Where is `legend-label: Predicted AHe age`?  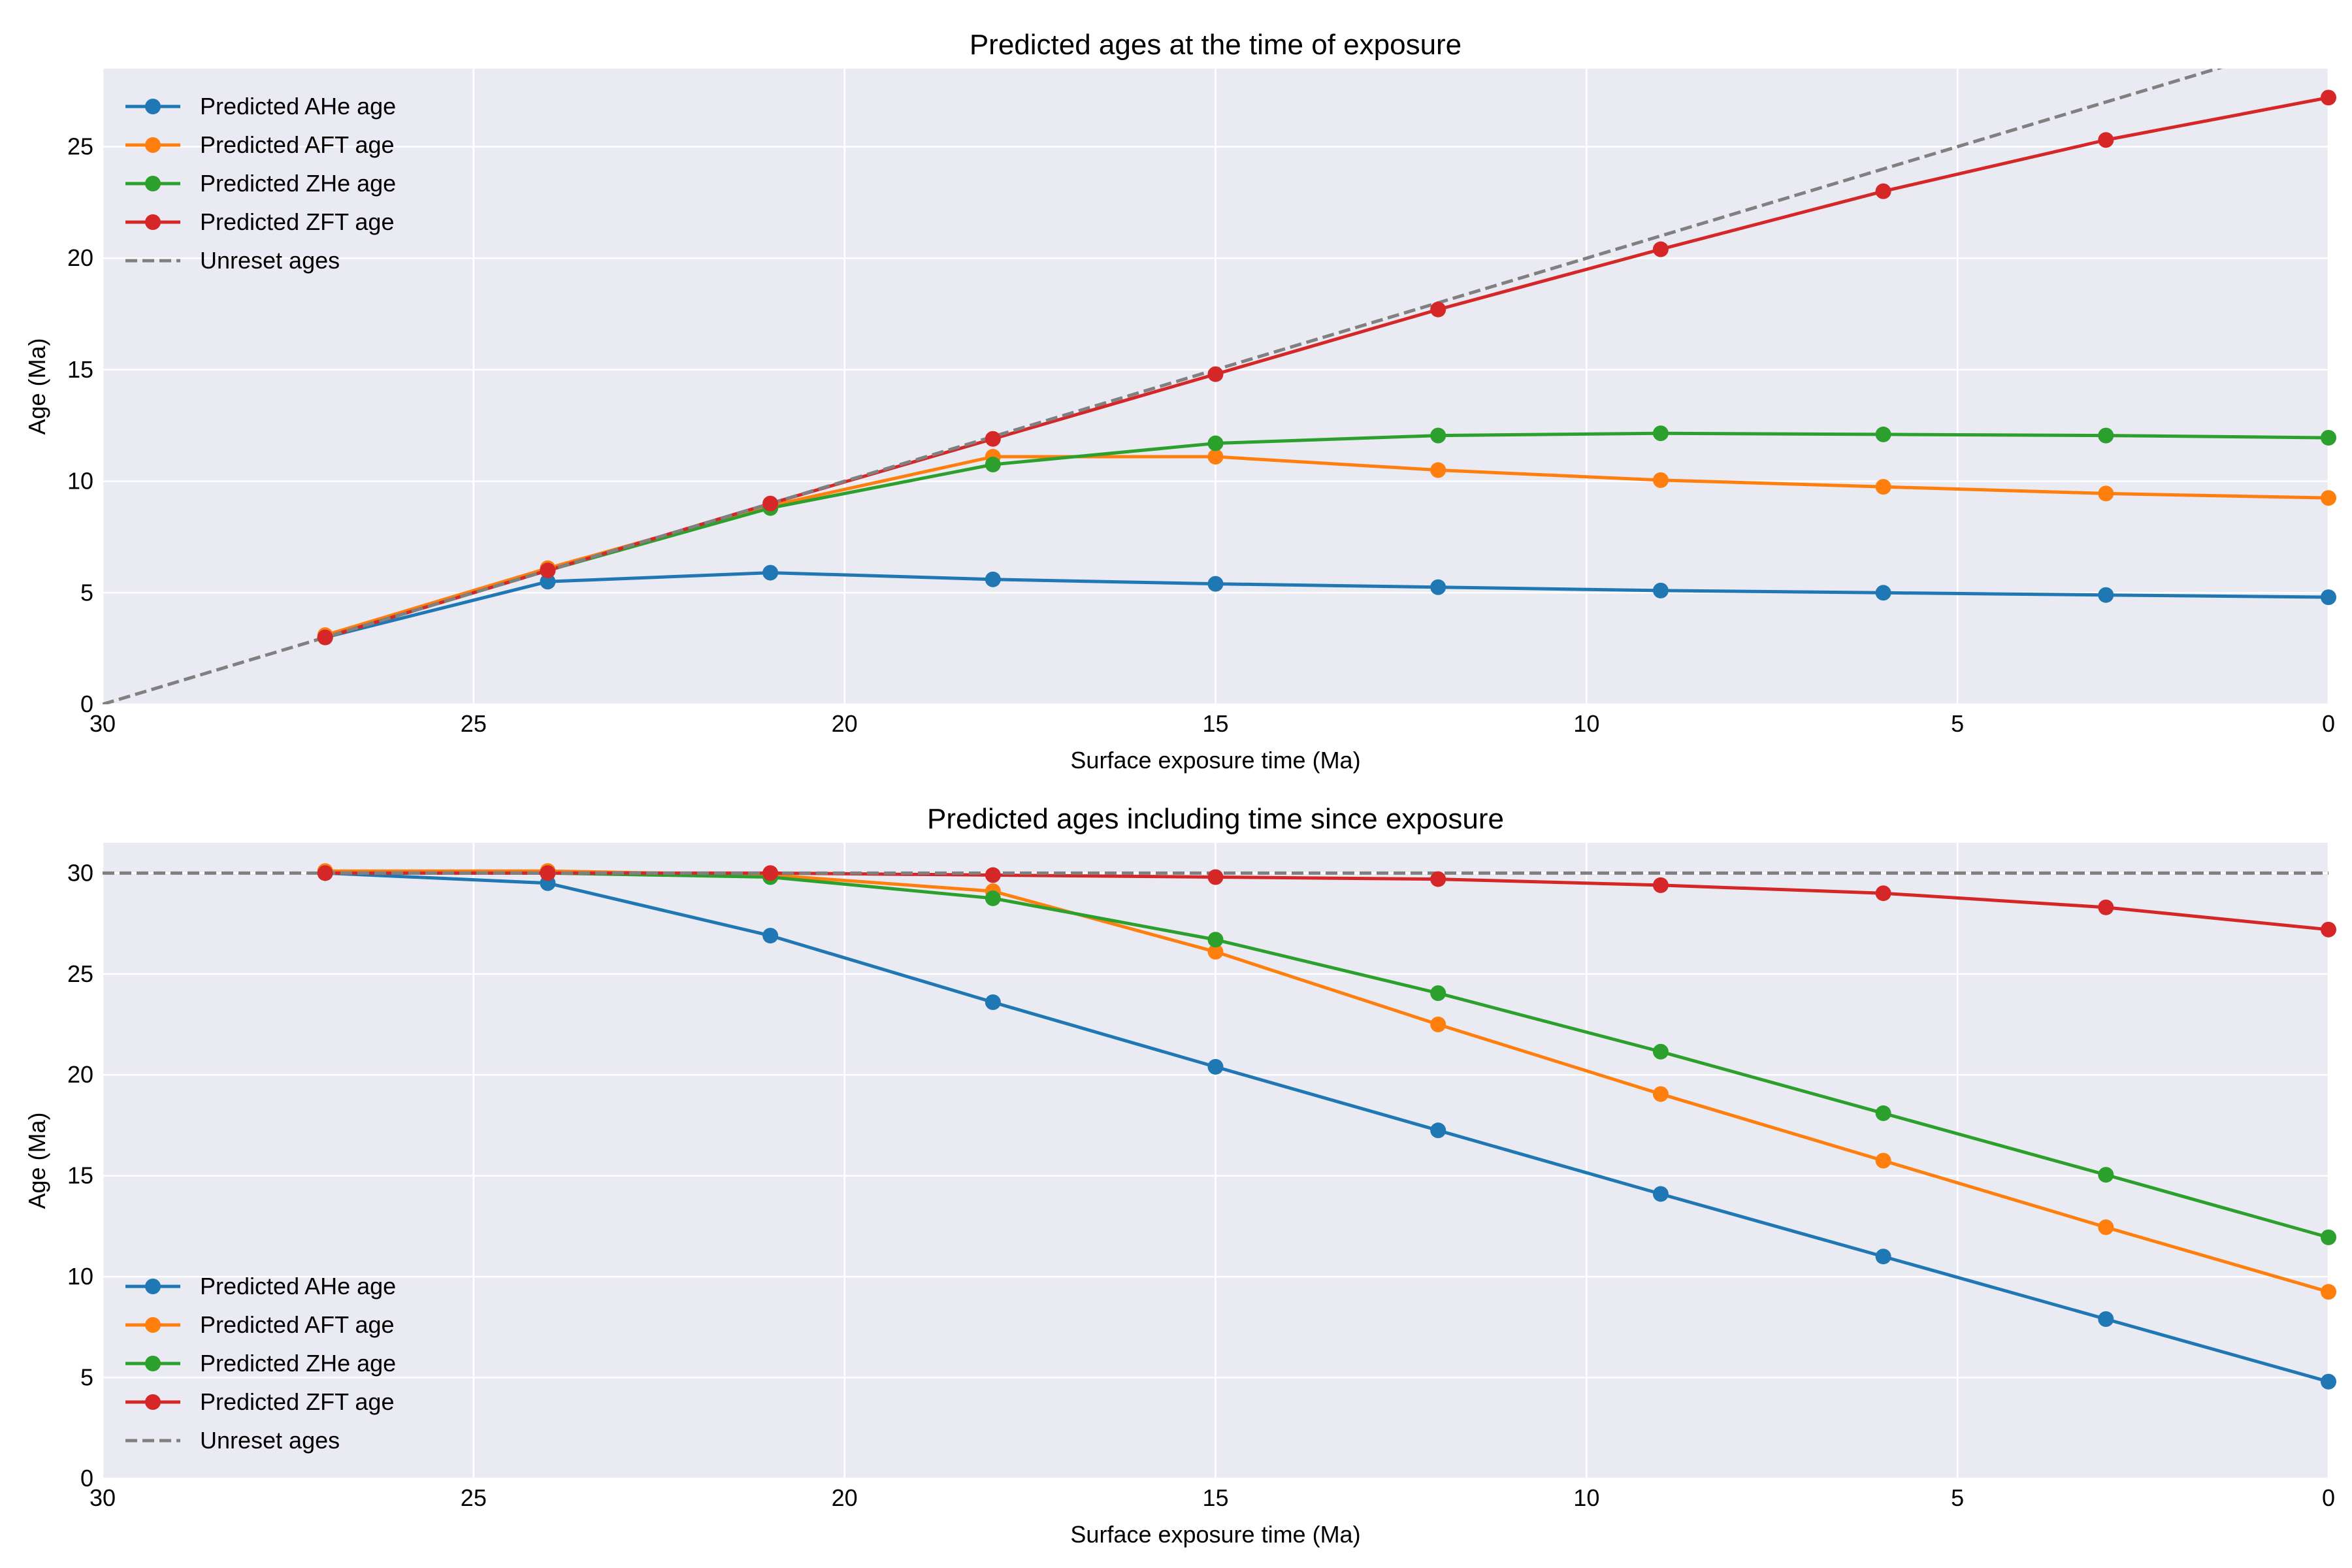 legend-label: Predicted AHe age is located at coordinates (298, 1286).